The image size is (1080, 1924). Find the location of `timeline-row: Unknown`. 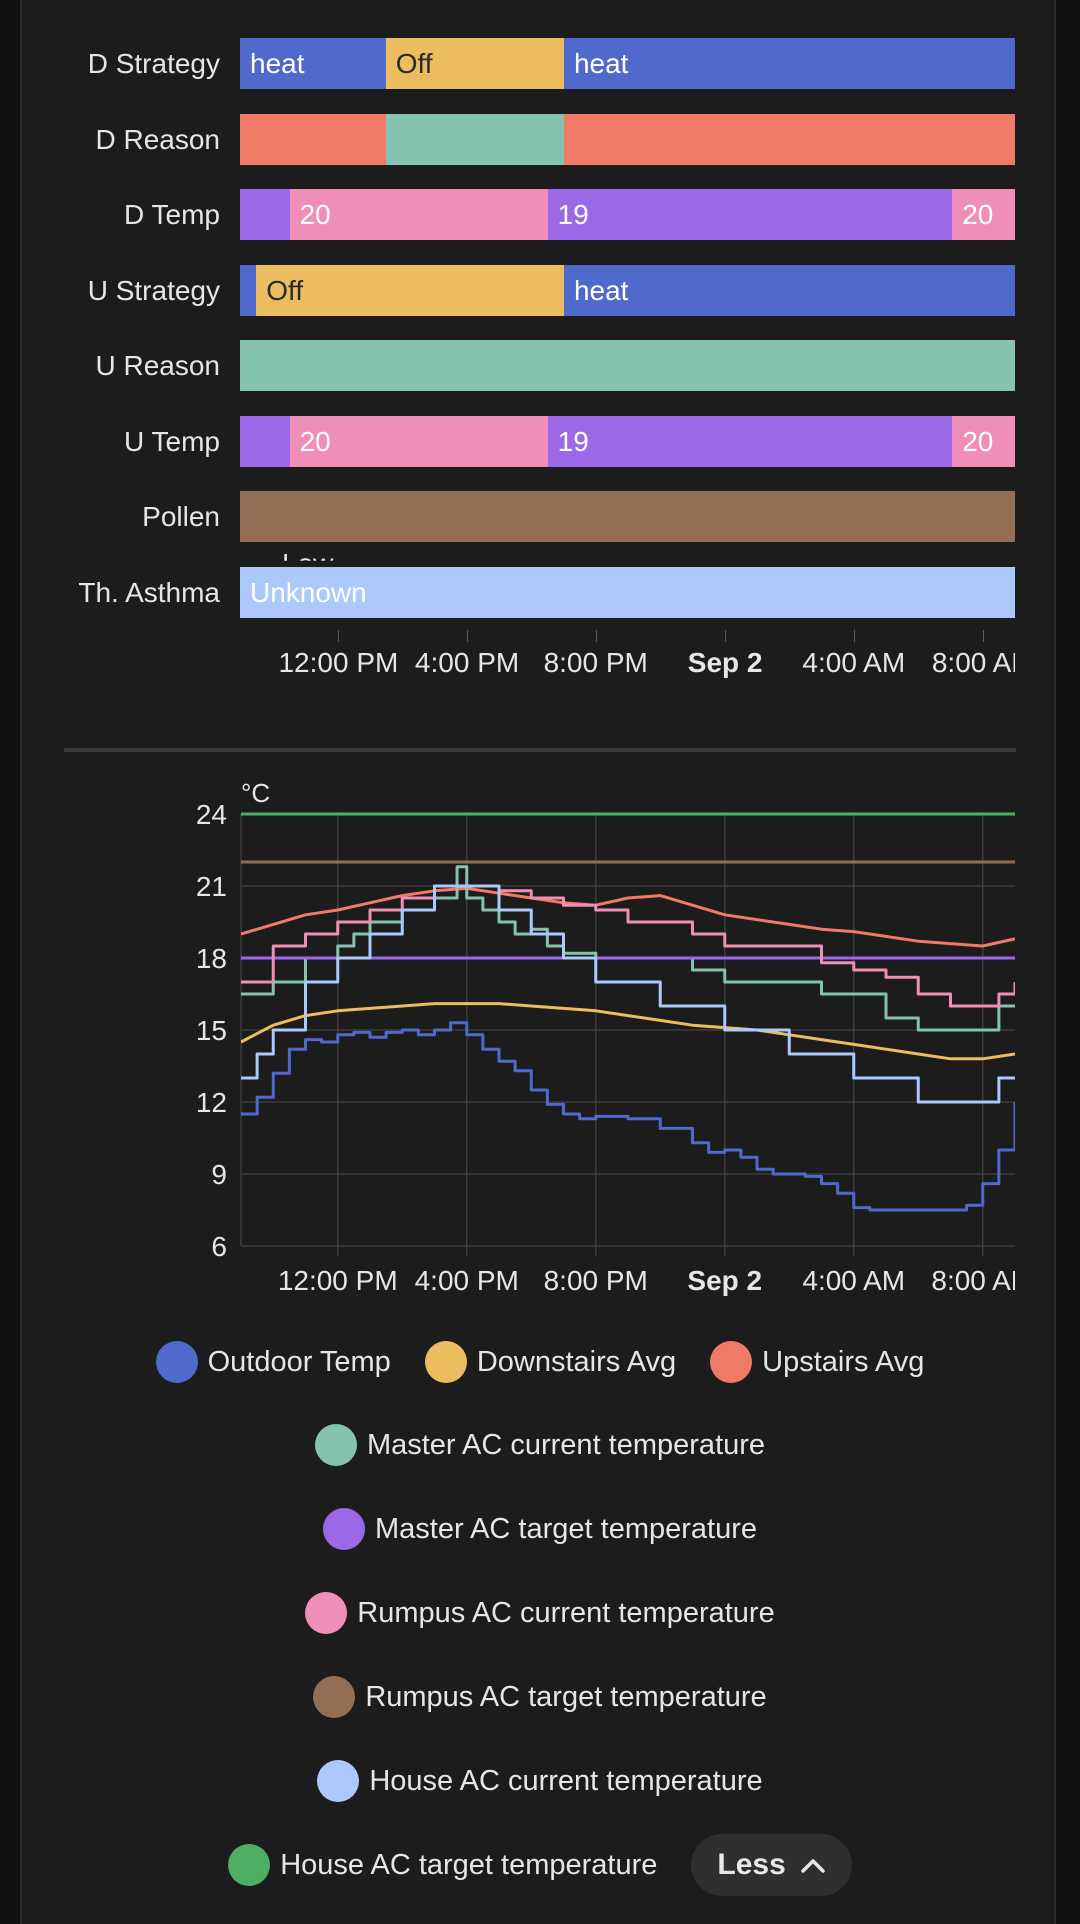

timeline-row: Unknown is located at coordinates (627, 592).